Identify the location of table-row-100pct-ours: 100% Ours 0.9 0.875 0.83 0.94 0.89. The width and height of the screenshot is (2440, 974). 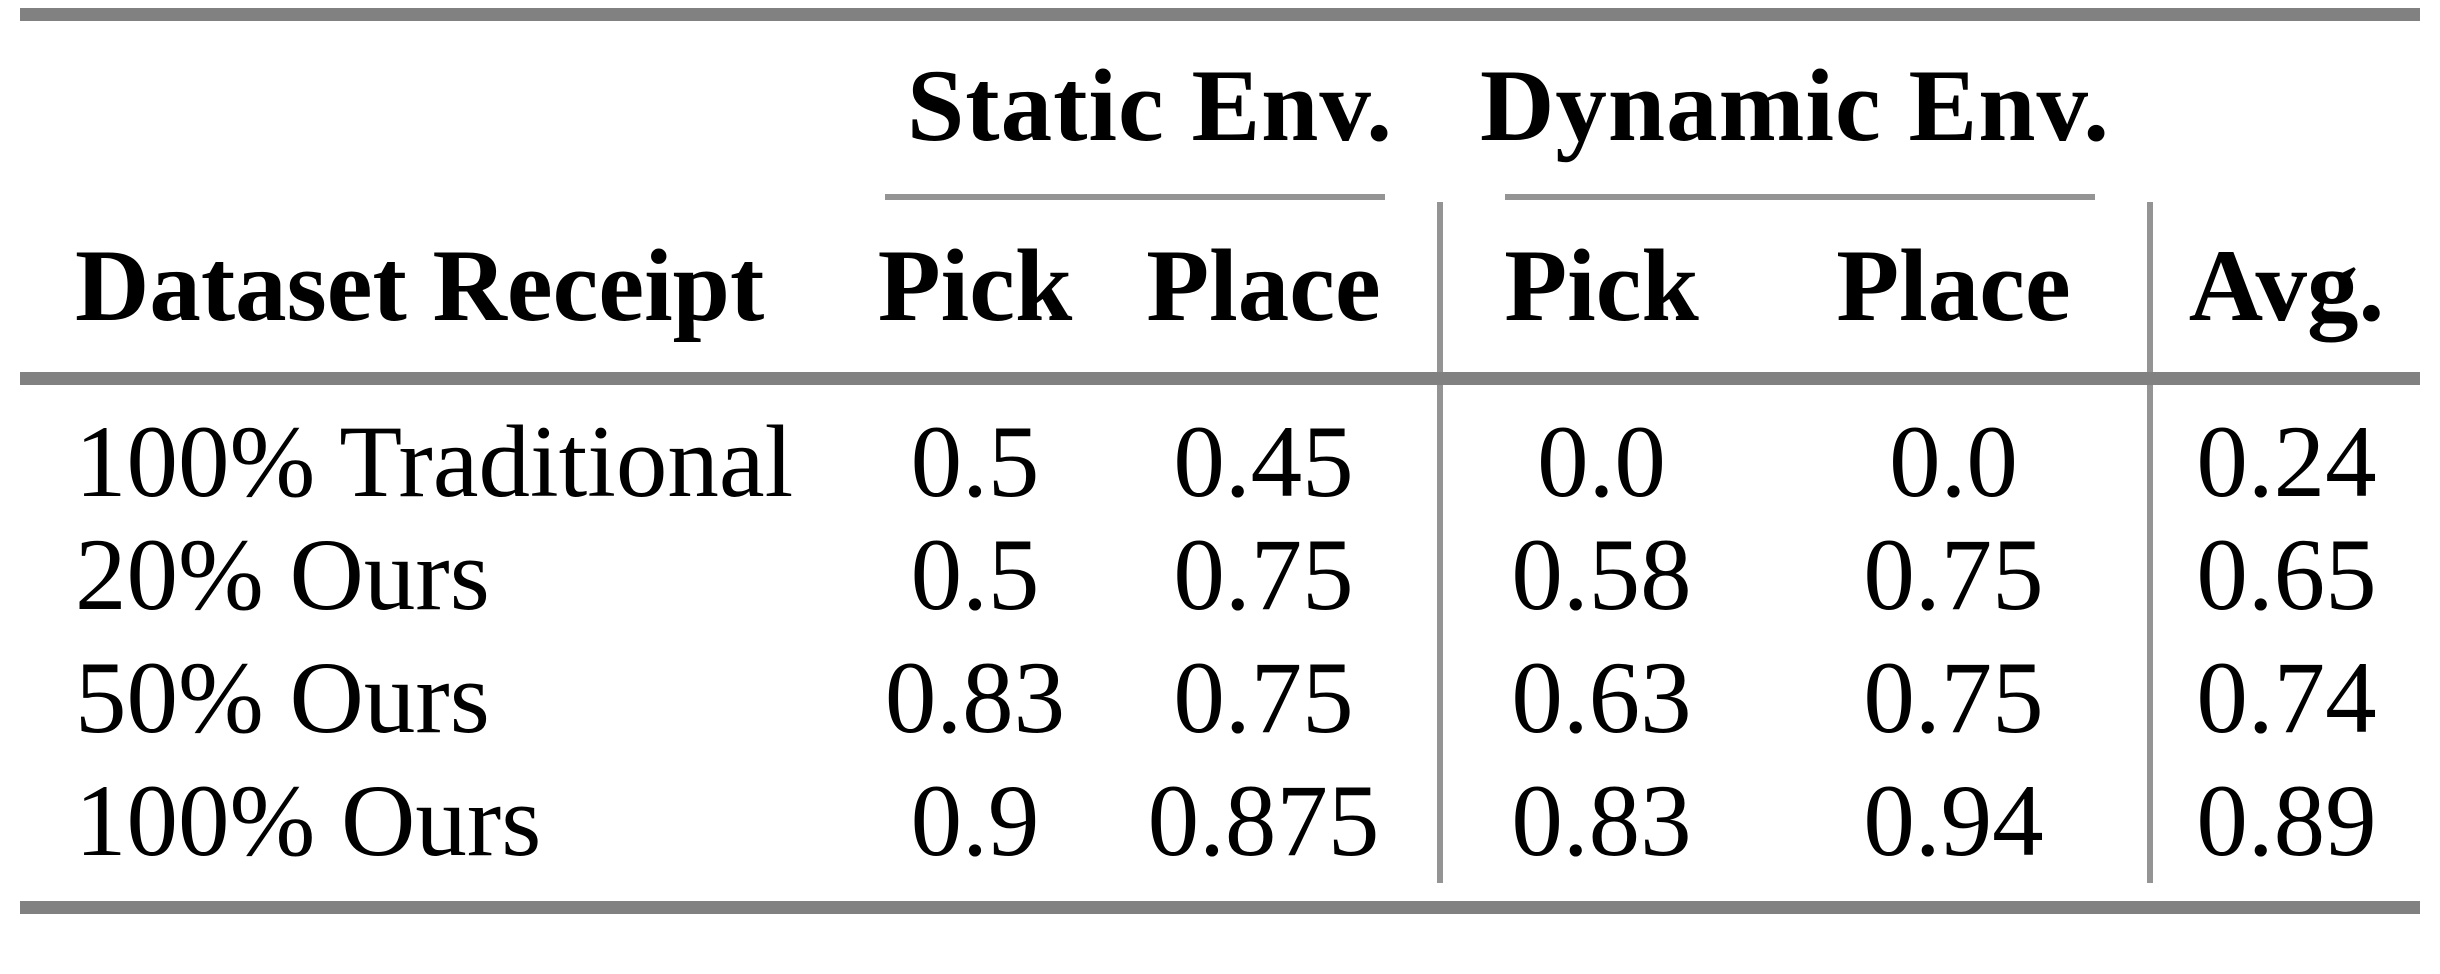
(1220, 821).